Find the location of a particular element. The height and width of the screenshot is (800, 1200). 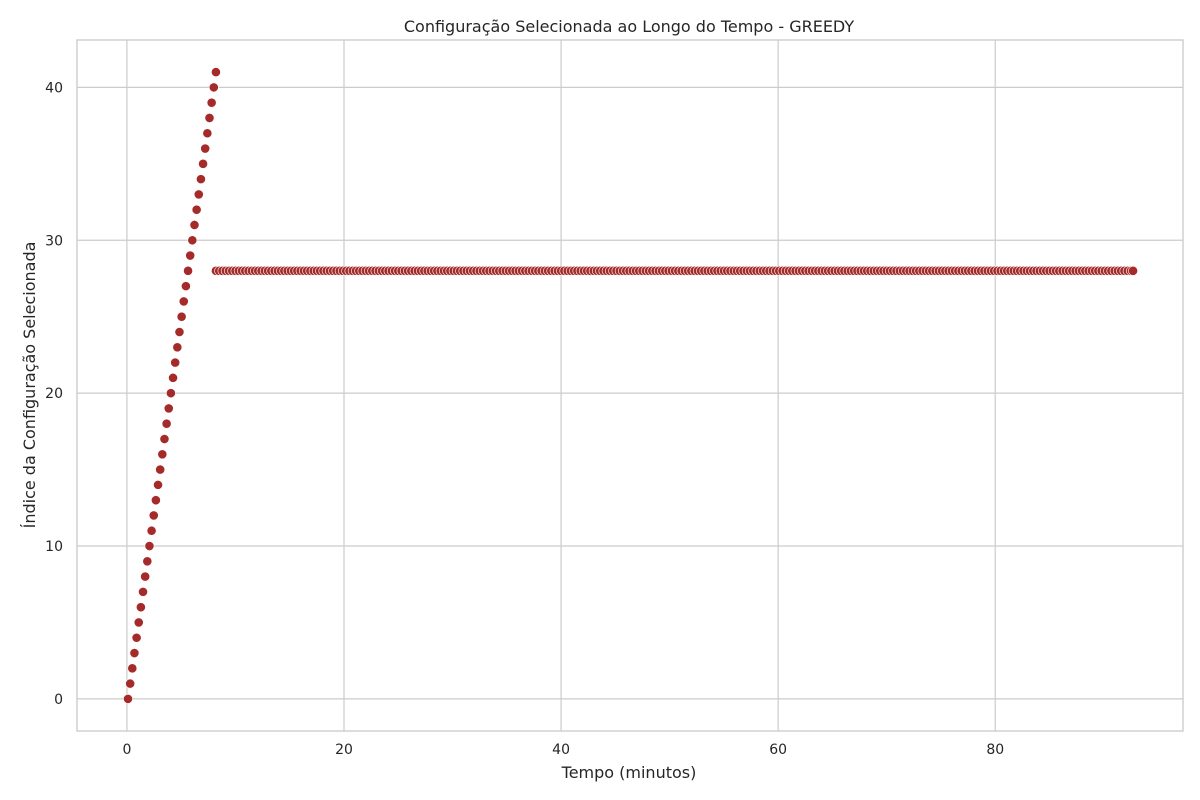

x-tick-label: 40 is located at coordinates (561, 750).